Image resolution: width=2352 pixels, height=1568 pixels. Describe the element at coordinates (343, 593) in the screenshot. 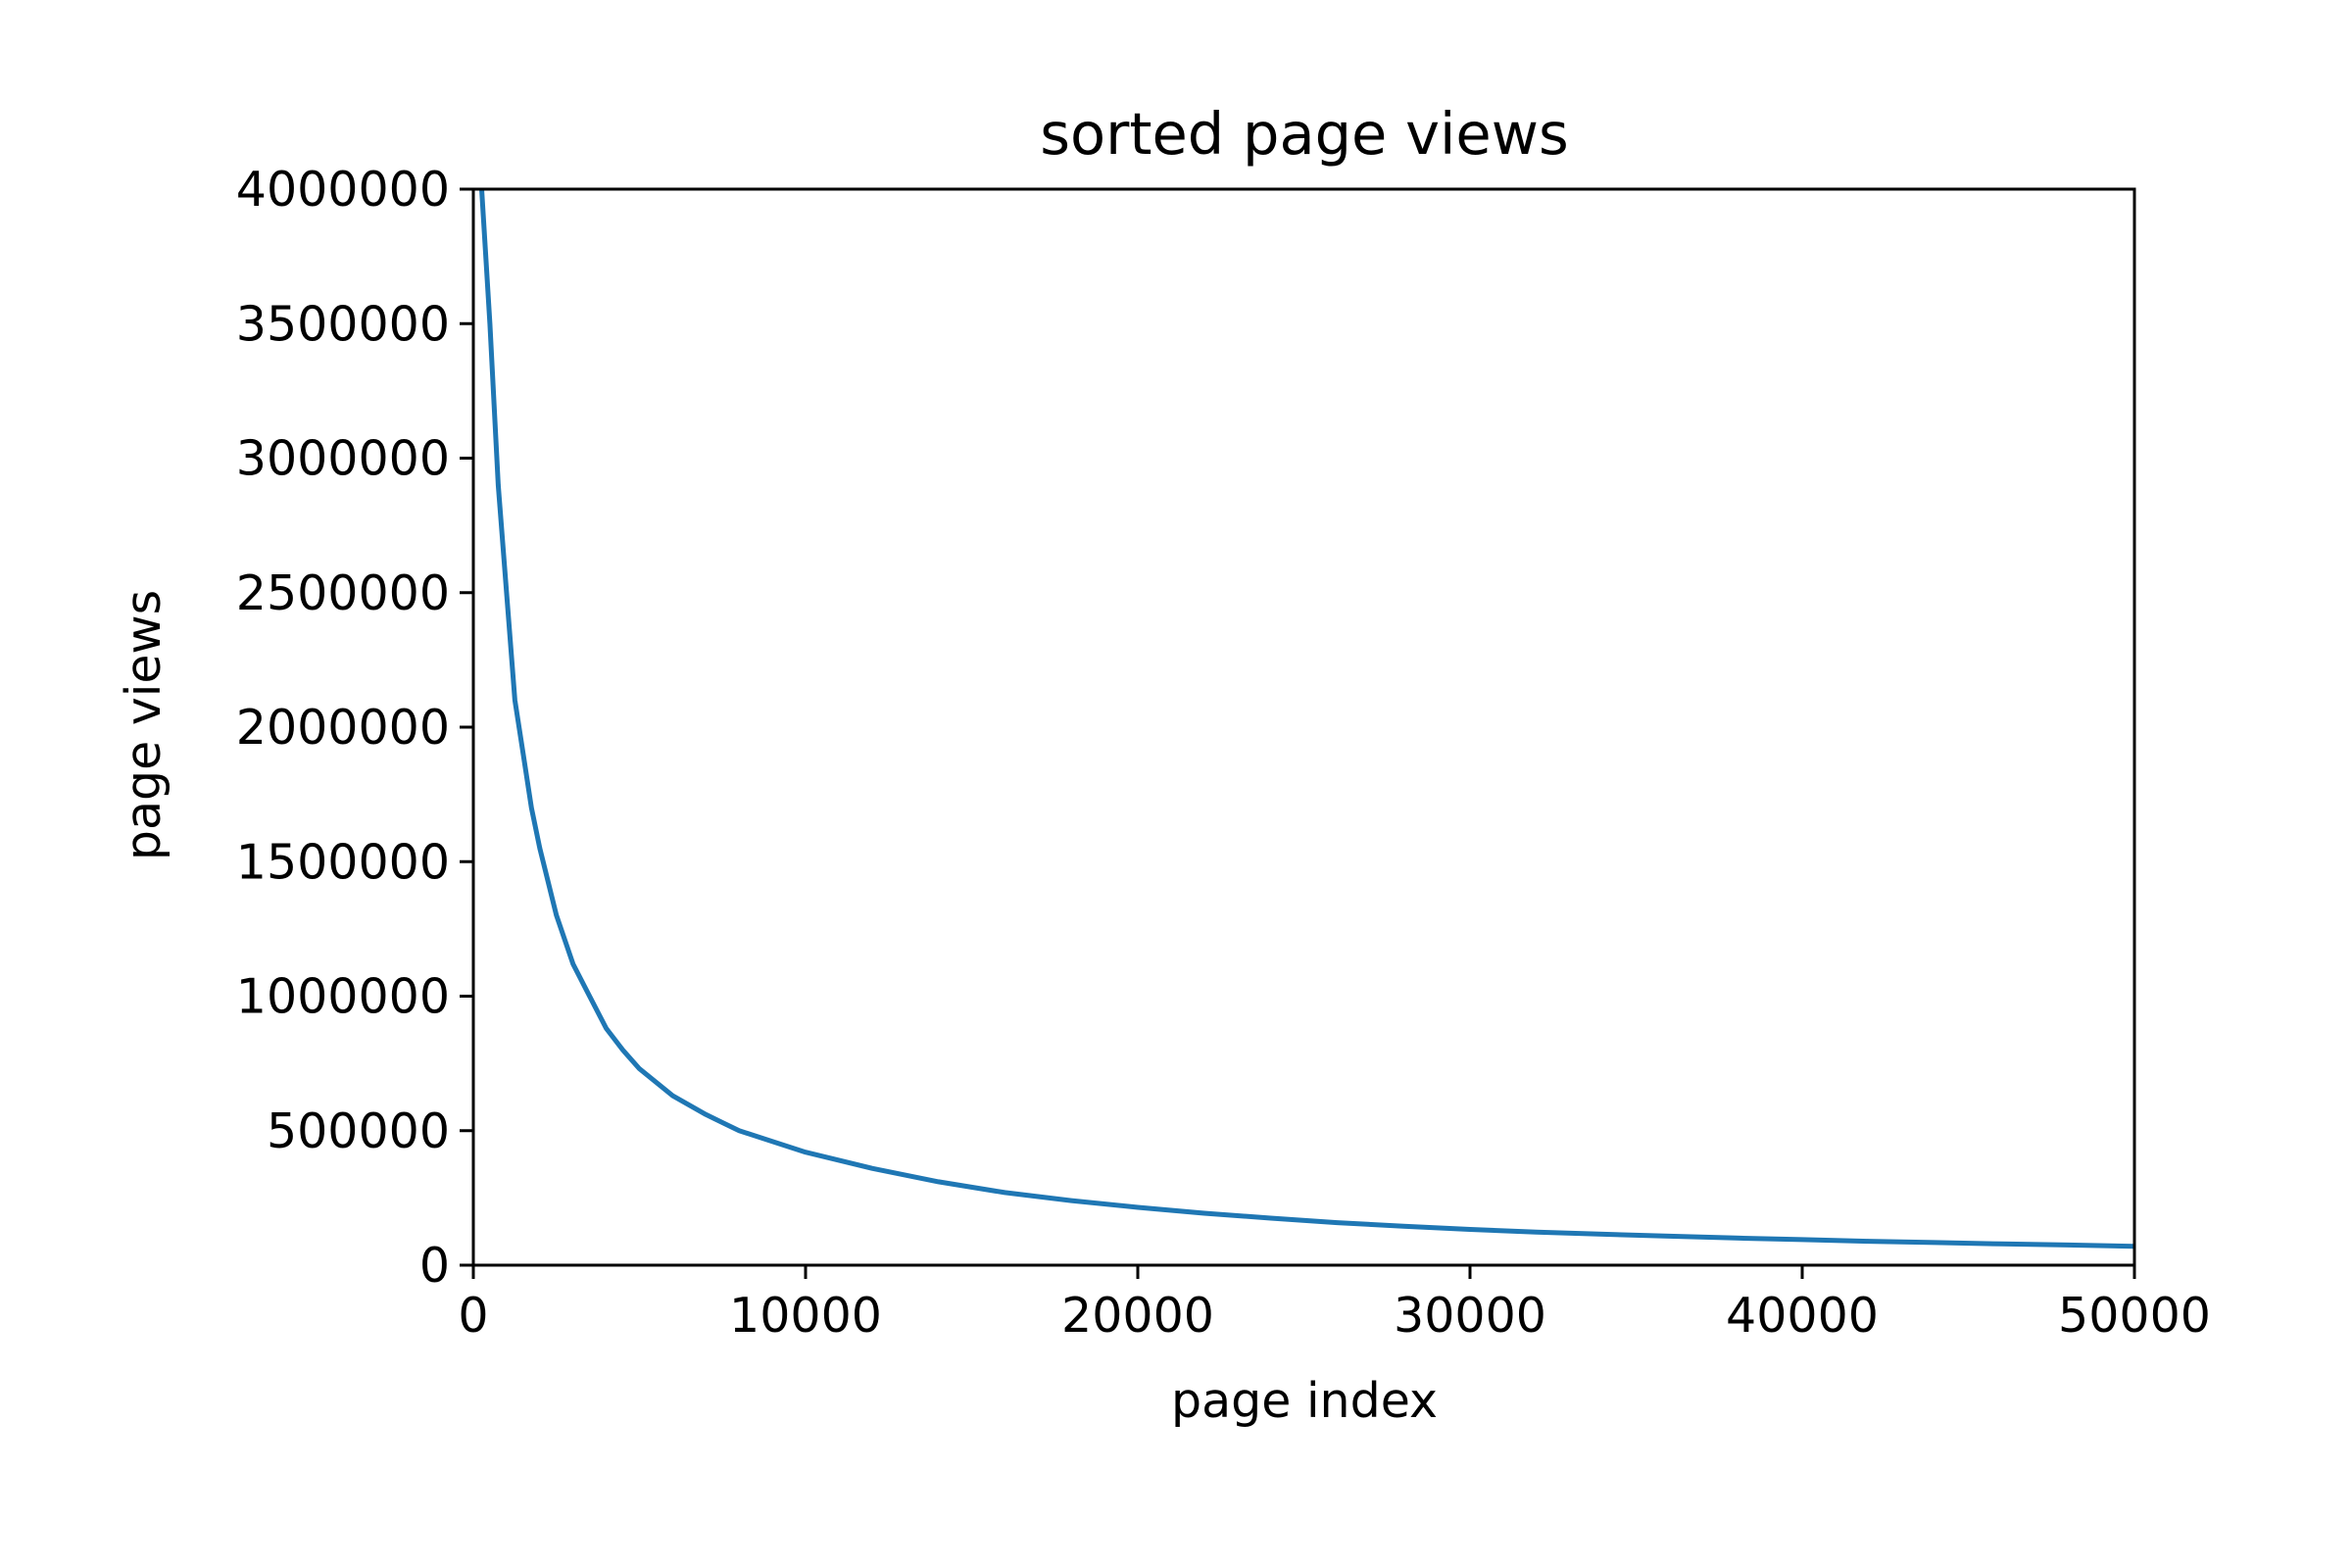

I see `y-tick-label: 2500000` at that location.